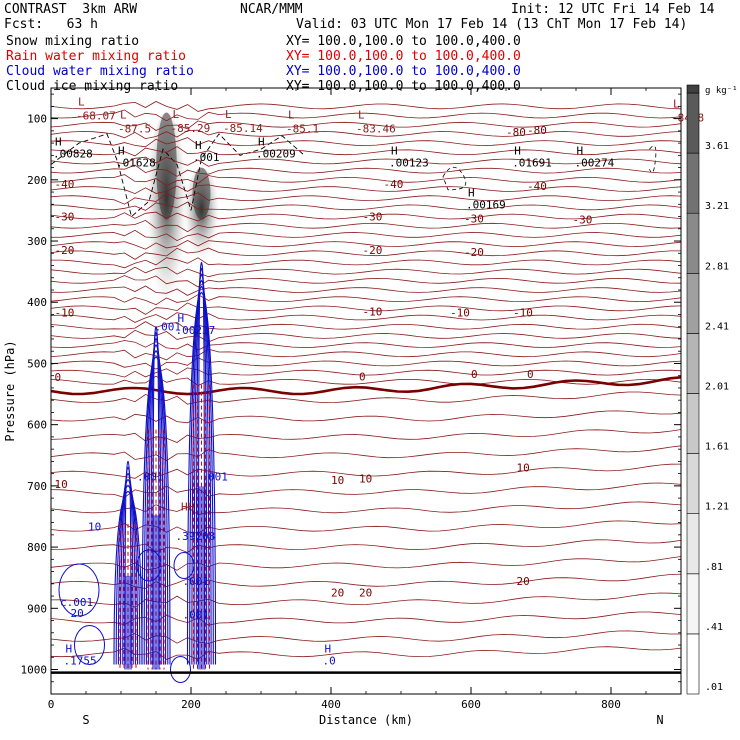  What do you see at coordinates (243, 128) in the screenshot?
I see `low-value: -85.14` at bounding box center [243, 128].